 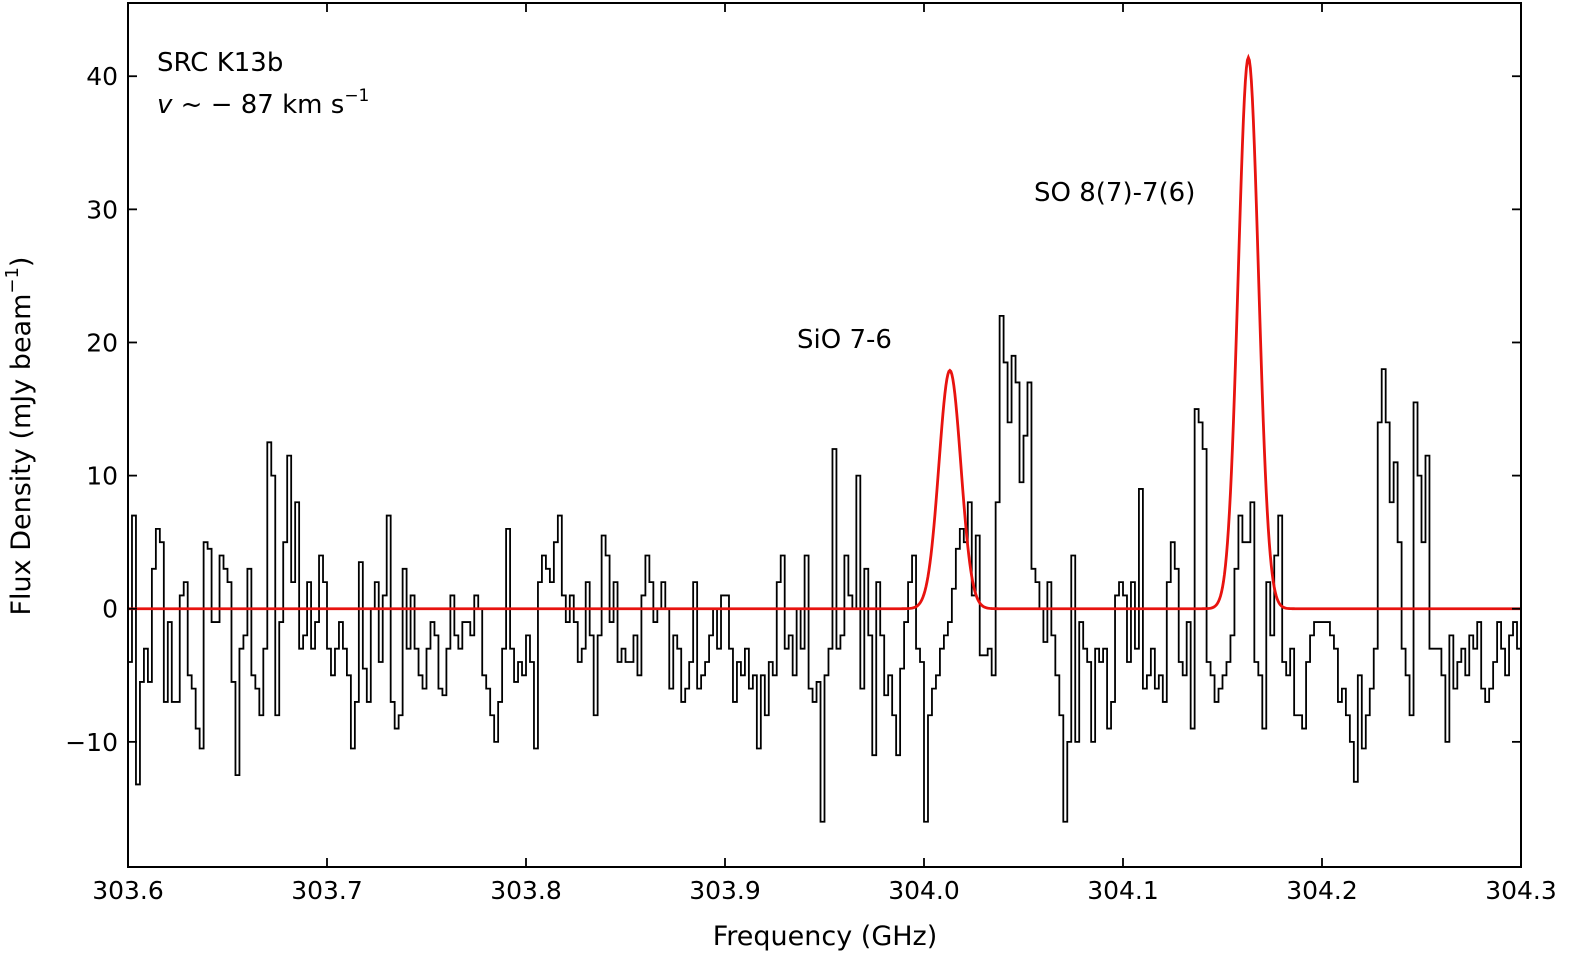 What do you see at coordinates (1322, 890) in the screenshot?
I see `x-tick-label: 304.2` at bounding box center [1322, 890].